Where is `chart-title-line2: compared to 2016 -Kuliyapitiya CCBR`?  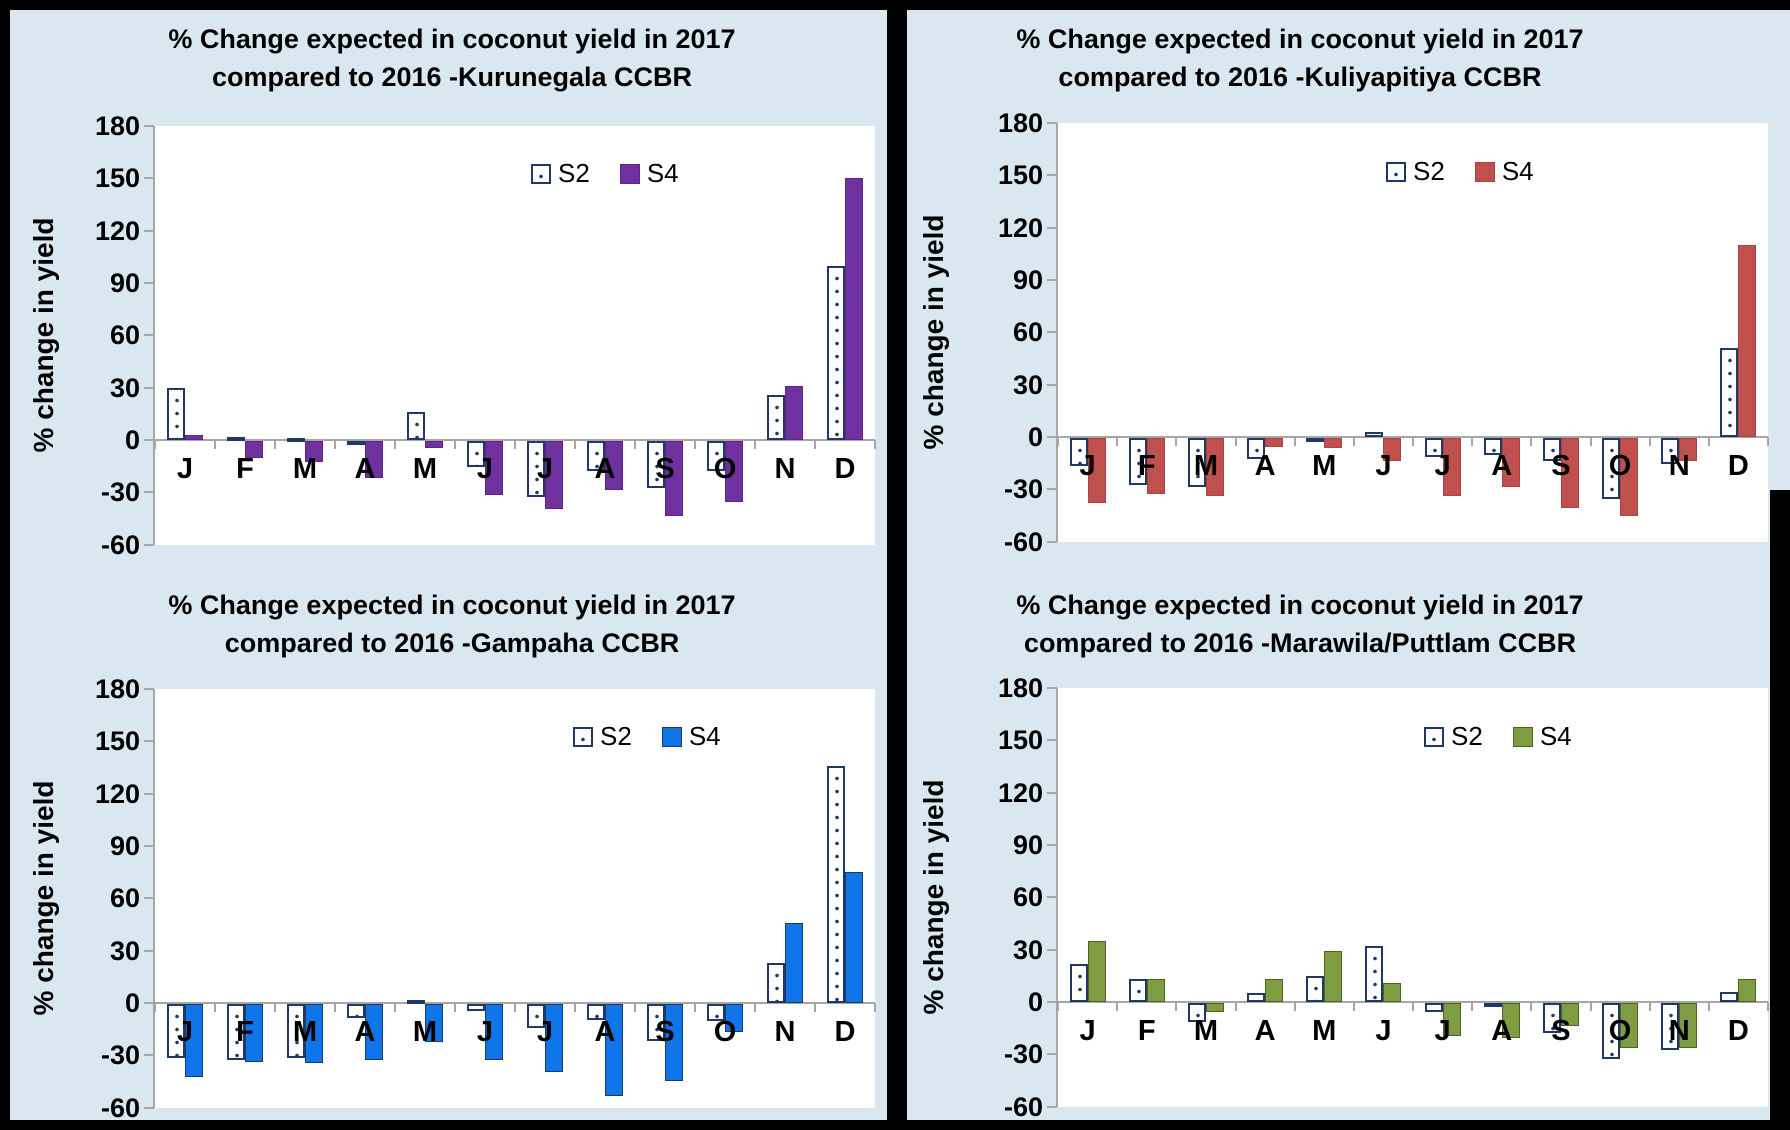 chart-title-line2: compared to 2016 -Kuliyapitiya CCBR is located at coordinates (1300, 77).